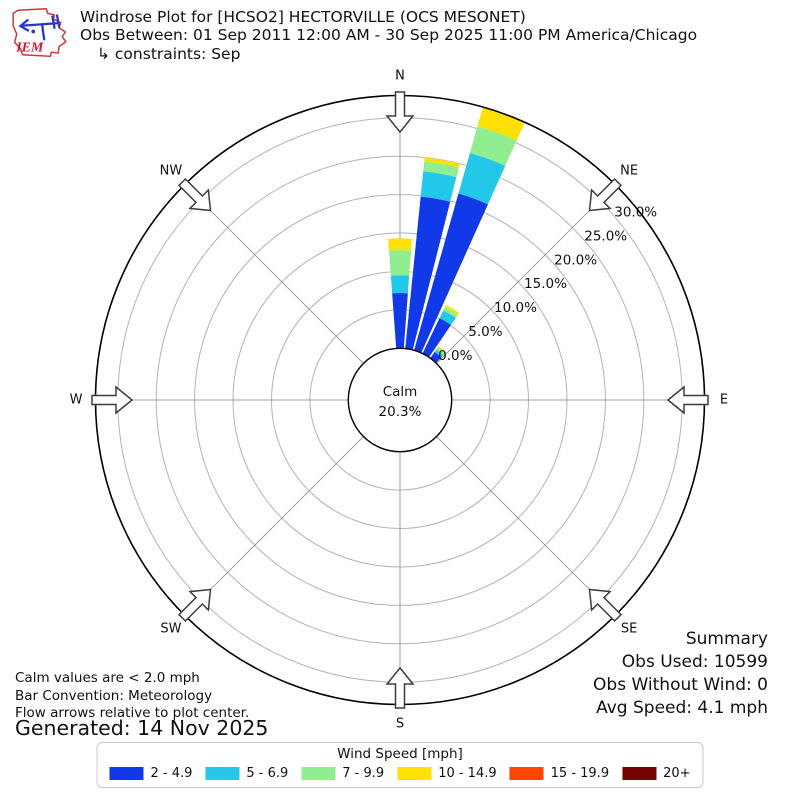 The width and height of the screenshot is (800, 800). I want to click on compass-label-e: E, so click(724, 400).